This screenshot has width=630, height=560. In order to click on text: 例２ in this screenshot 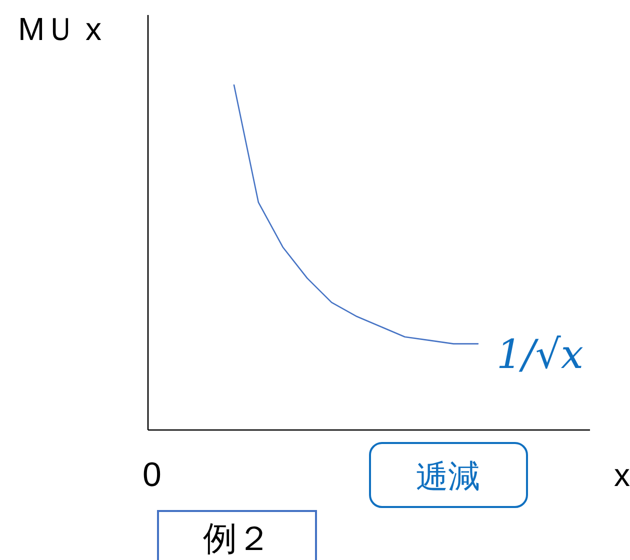, I will do `click(237, 539)`.